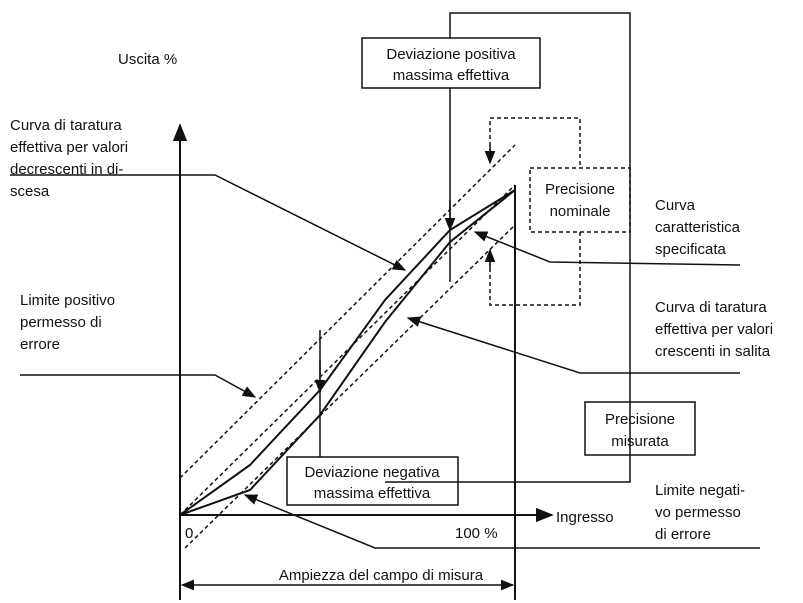 The image size is (803, 603). Describe the element at coordinates (683, 534) in the screenshot. I see `label: di errore` at that location.